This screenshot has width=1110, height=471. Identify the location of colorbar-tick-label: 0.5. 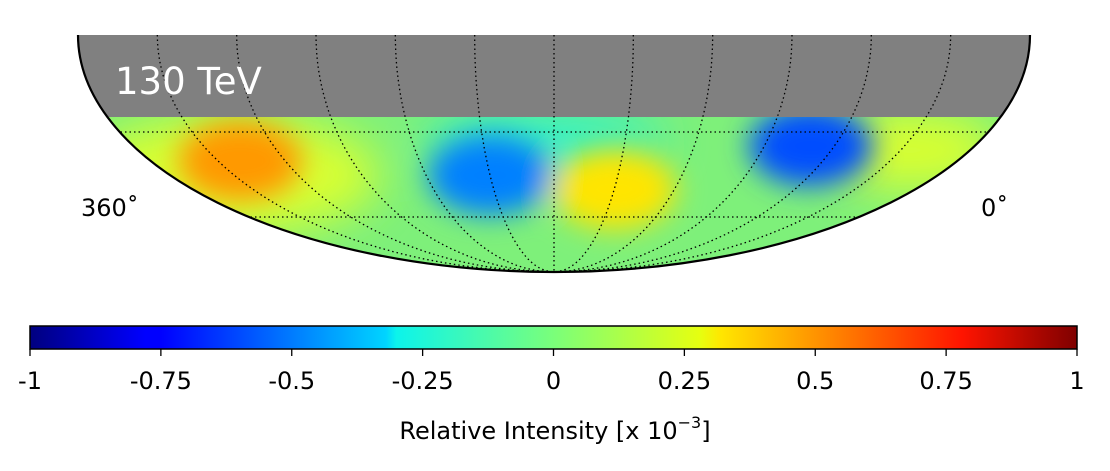
(815, 381).